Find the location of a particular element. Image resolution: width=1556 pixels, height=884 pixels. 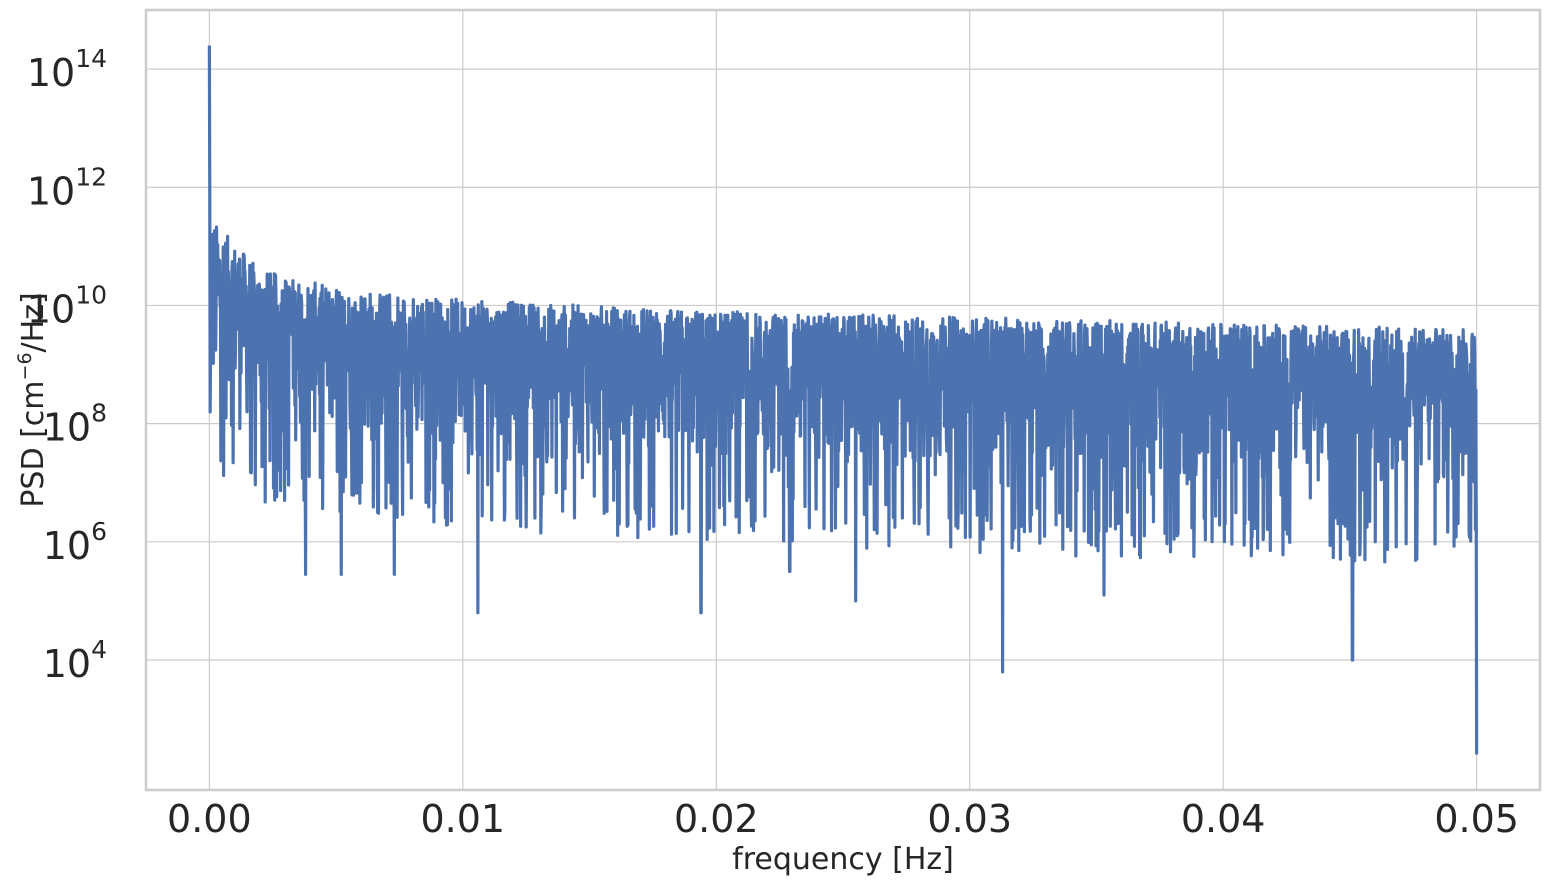

y-axis-label: PSD [cm−6/Hz] is located at coordinates (32, 399).